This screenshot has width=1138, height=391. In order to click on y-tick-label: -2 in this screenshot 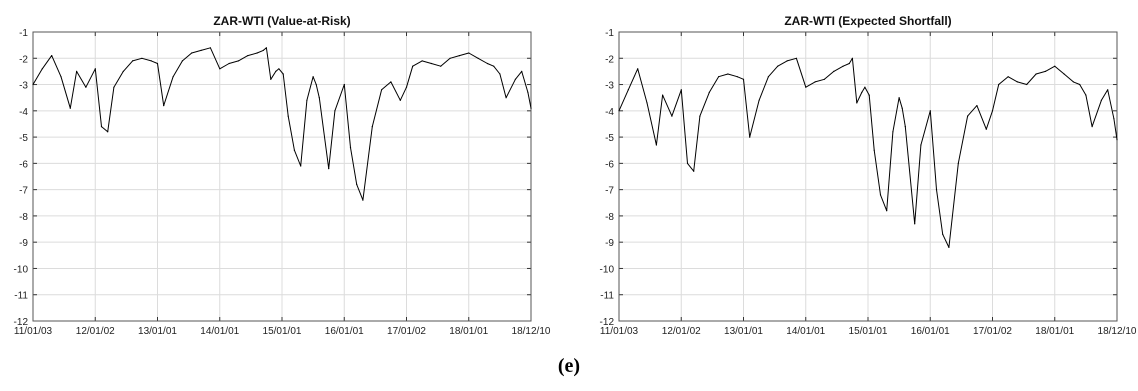, I will do `click(609, 59)`.